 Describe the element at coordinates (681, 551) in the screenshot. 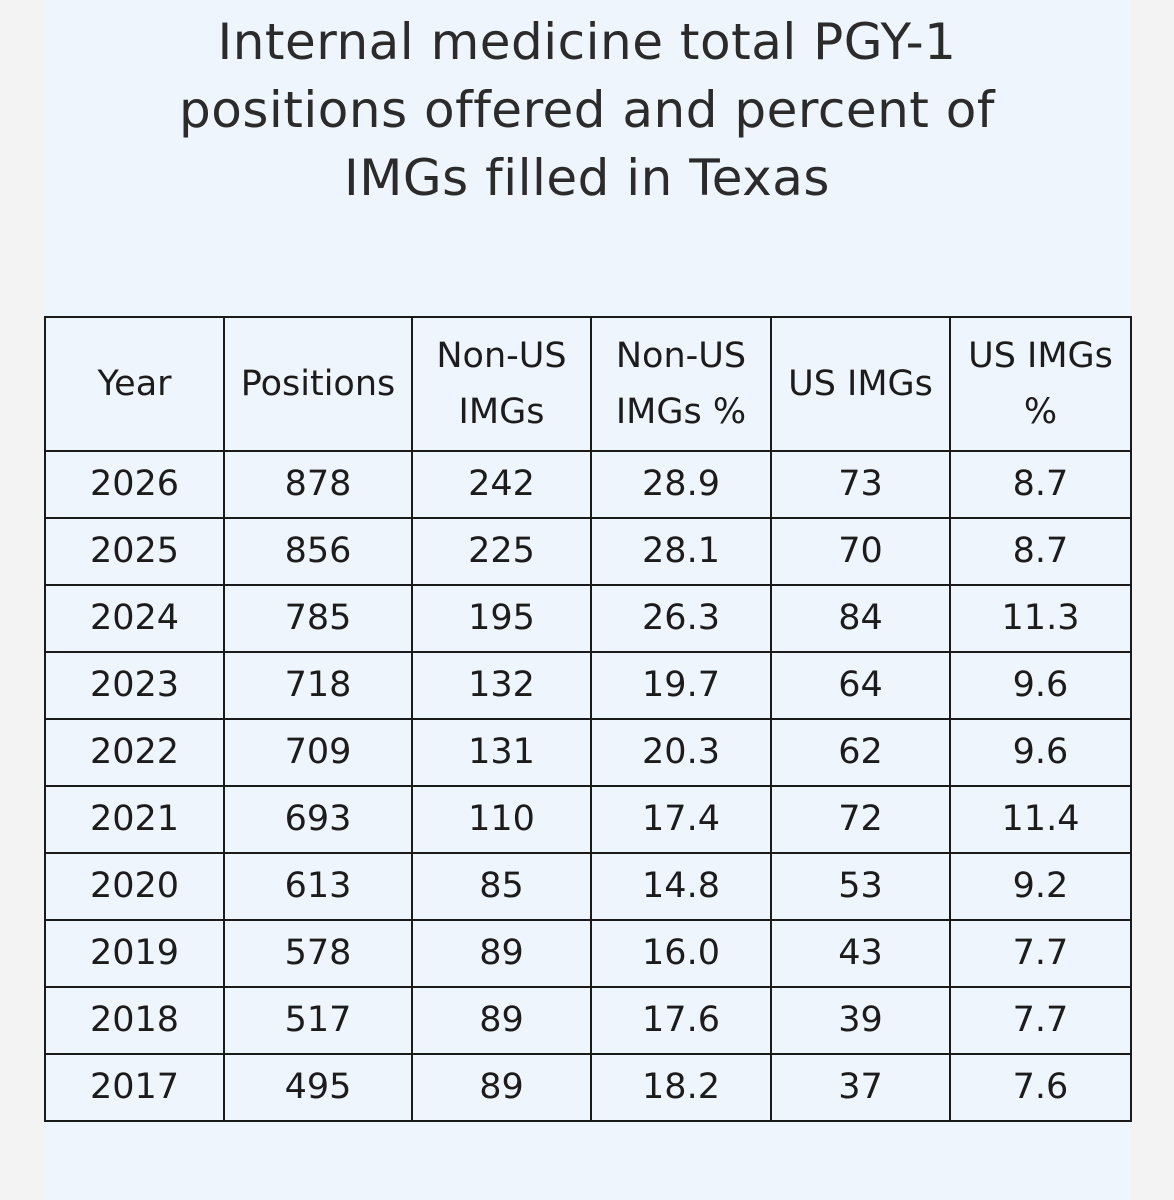

I see `cell-non-us-imgs-percent: 28.1` at that location.